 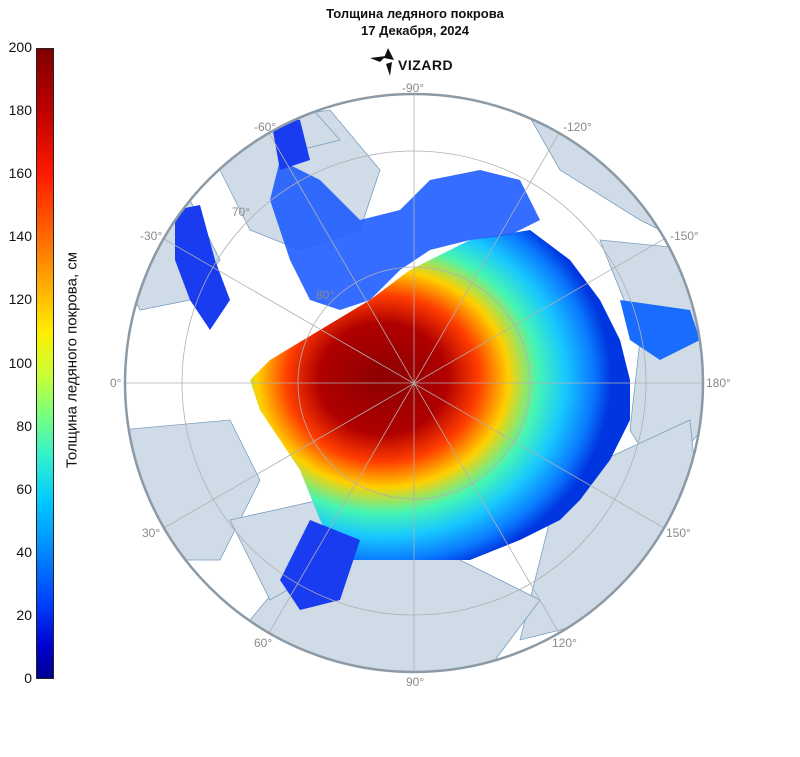 I want to click on chart-date: 17 Декабря, 2024, so click(x=415, y=30).